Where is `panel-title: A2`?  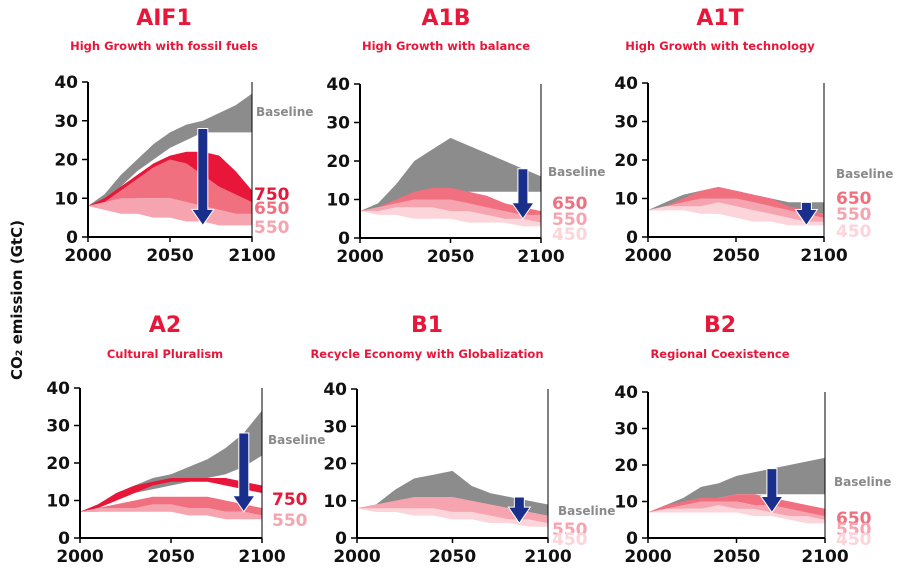
panel-title: A2 is located at coordinates (165, 325).